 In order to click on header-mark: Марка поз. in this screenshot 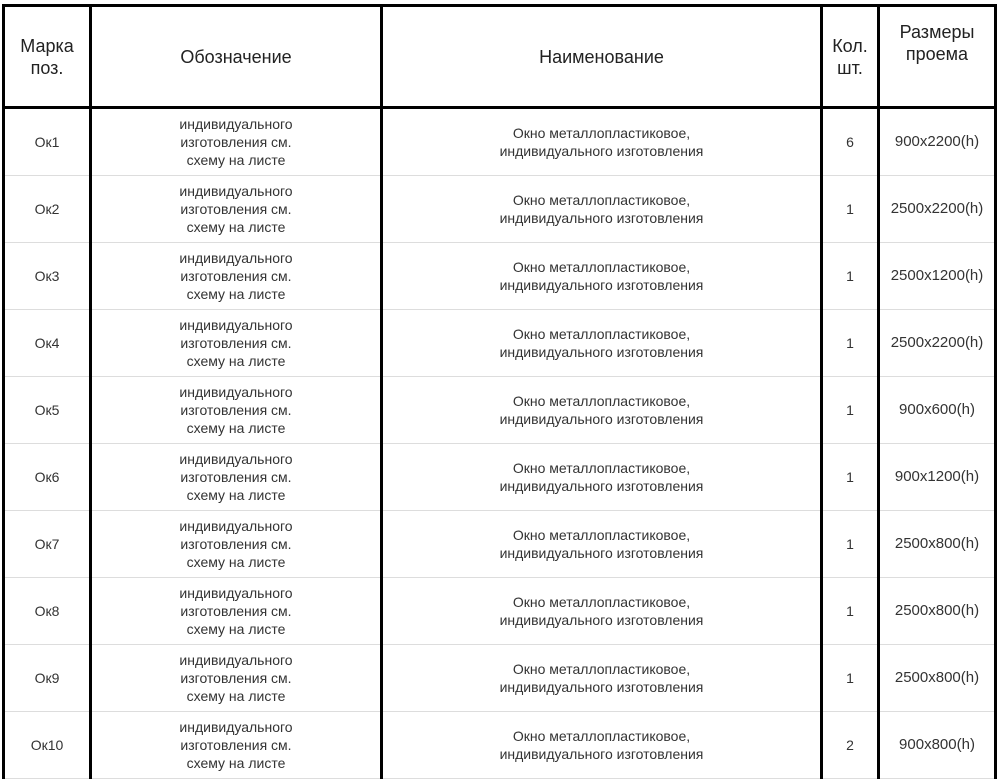, I will do `click(47, 56)`.